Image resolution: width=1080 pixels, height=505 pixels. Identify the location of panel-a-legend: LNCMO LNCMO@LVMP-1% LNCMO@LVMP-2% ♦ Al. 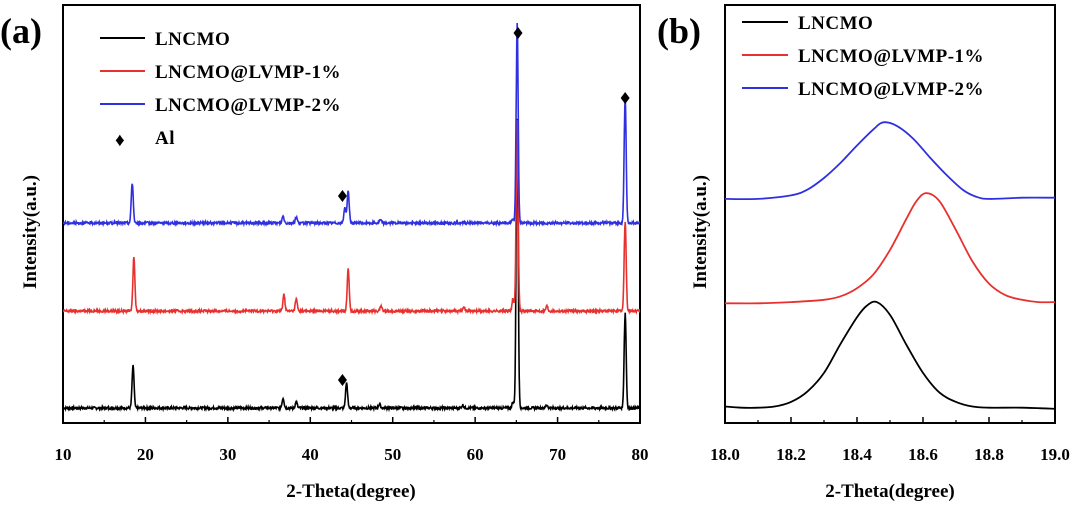
(220, 90).